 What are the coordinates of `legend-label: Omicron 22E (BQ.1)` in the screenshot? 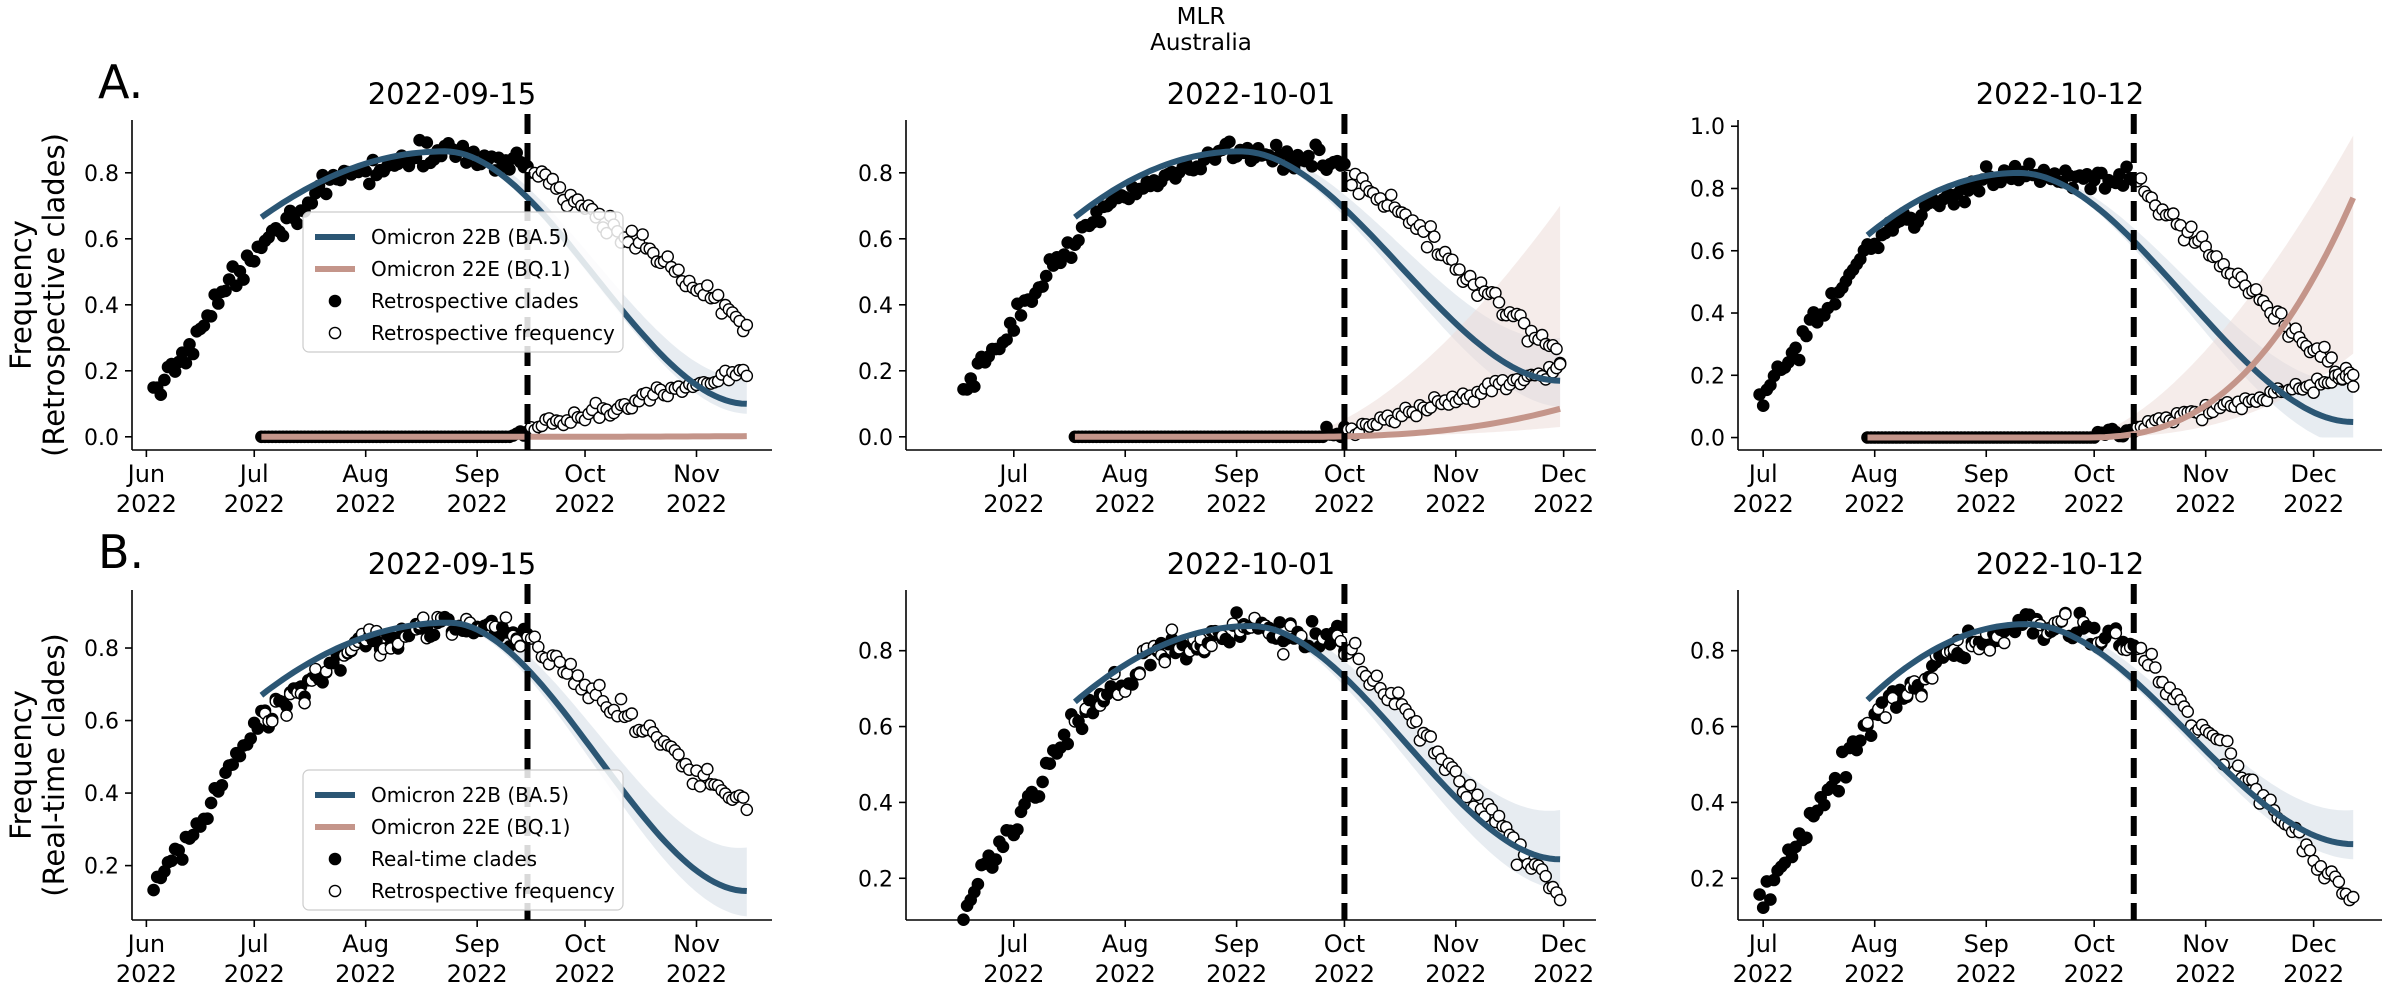 It's located at (470, 269).